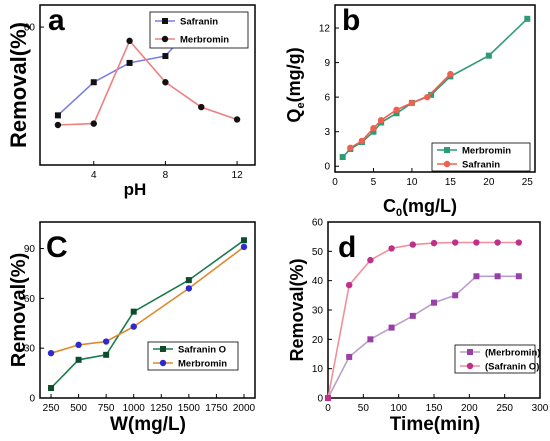  Describe the element at coordinates (18, 85) in the screenshot. I see `panel-a-ylabel: Removal(%)` at that location.